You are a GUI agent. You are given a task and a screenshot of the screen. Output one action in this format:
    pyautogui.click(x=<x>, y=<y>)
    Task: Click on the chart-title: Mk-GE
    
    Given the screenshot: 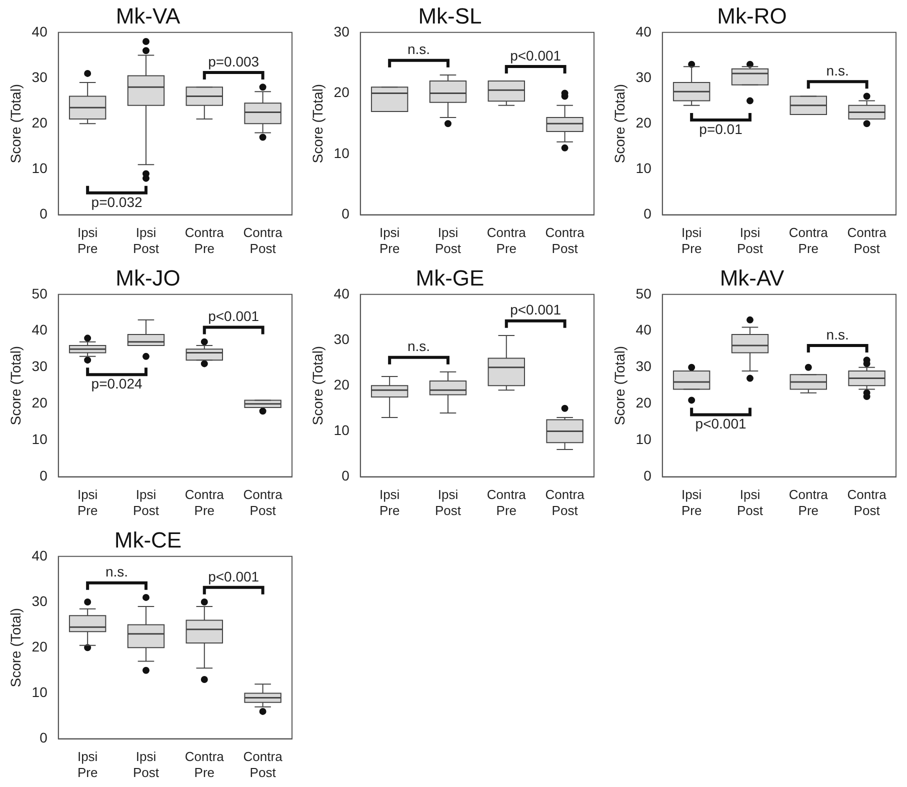 What is the action you would take?
    pyautogui.click(x=450, y=277)
    